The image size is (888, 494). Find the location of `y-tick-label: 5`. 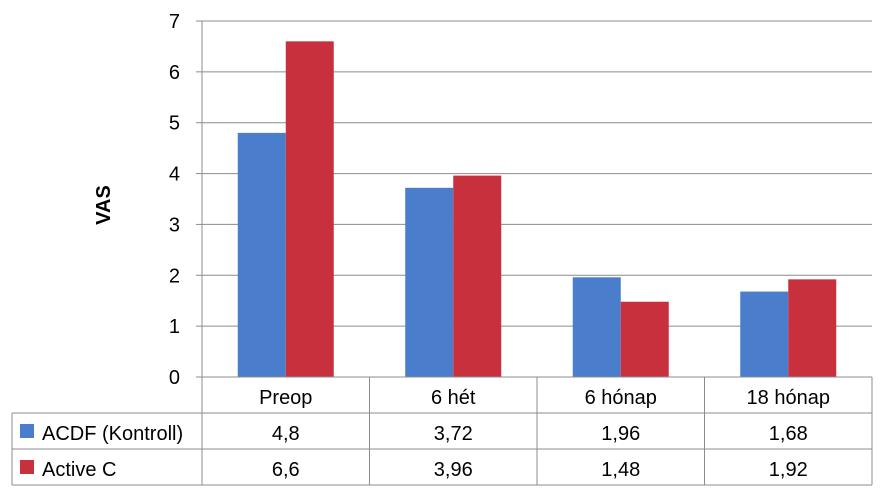

y-tick-label: 5 is located at coordinates (174, 124).